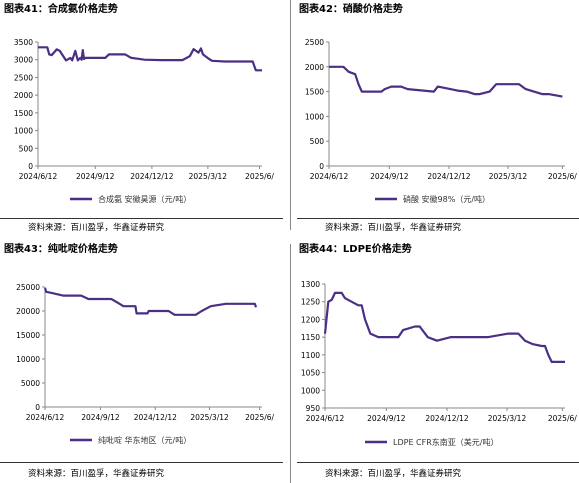  What do you see at coordinates (310, 355) in the screenshot?
I see `y-tick-label: 1100` at bounding box center [310, 355].